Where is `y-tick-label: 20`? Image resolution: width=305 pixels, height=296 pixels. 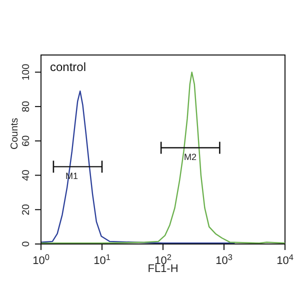 y-tick-label: 20 is located at coordinates (26, 210).